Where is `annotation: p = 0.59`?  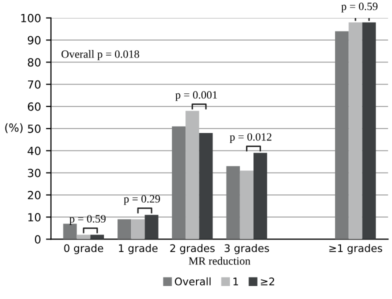
annotation: p = 0.59 is located at coordinates (87, 220).